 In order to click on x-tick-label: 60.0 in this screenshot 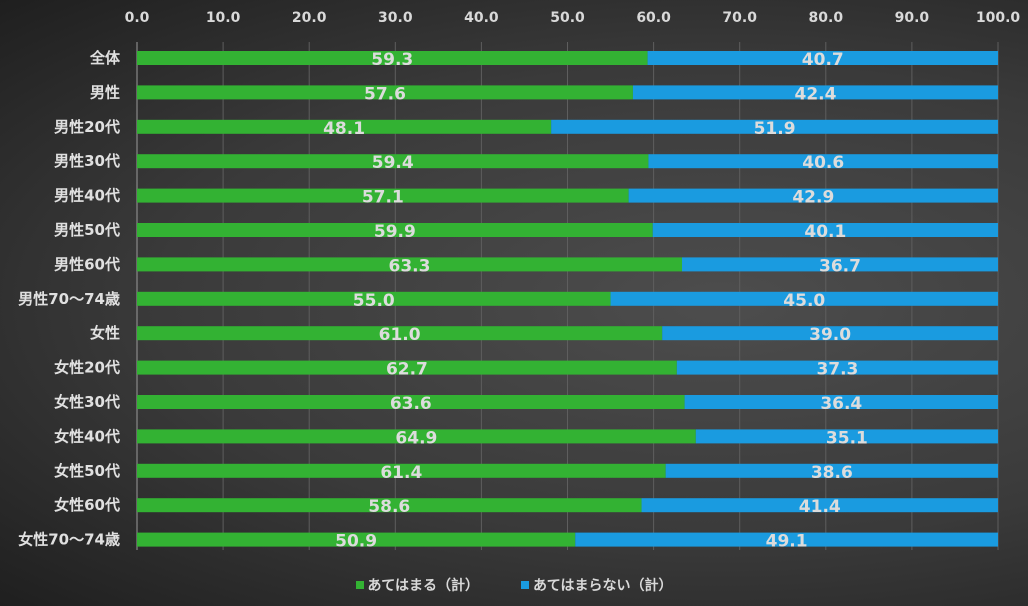, I will do `click(653, 18)`.